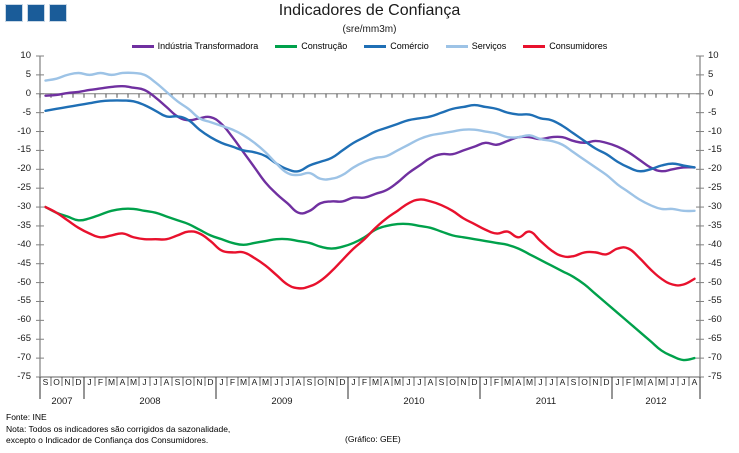  What do you see at coordinates (24, 169) in the screenshot?
I see `y-axis-tick-label: -20` at bounding box center [24, 169].